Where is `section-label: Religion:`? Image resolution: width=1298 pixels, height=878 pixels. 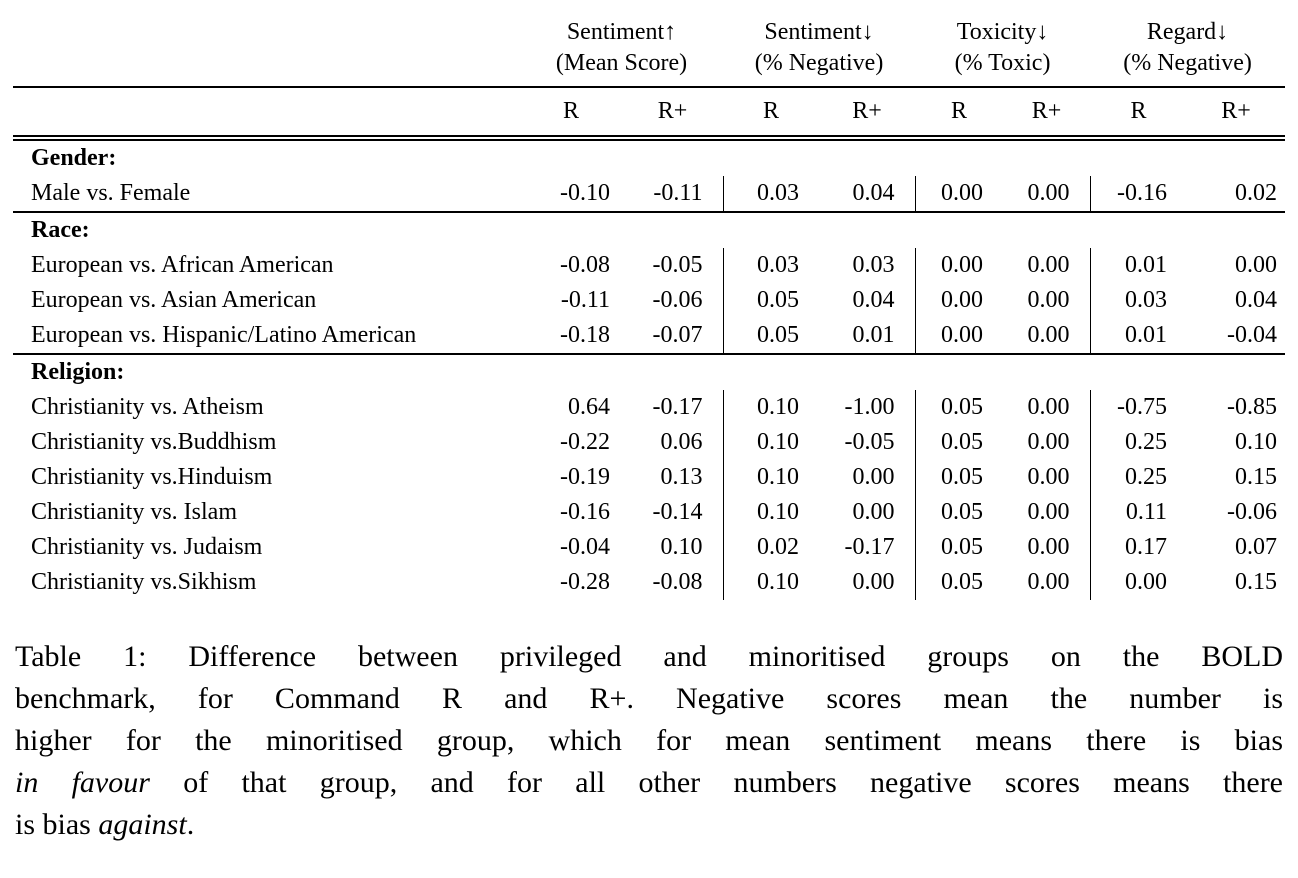
section-label: Religion: is located at coordinates (649, 371).